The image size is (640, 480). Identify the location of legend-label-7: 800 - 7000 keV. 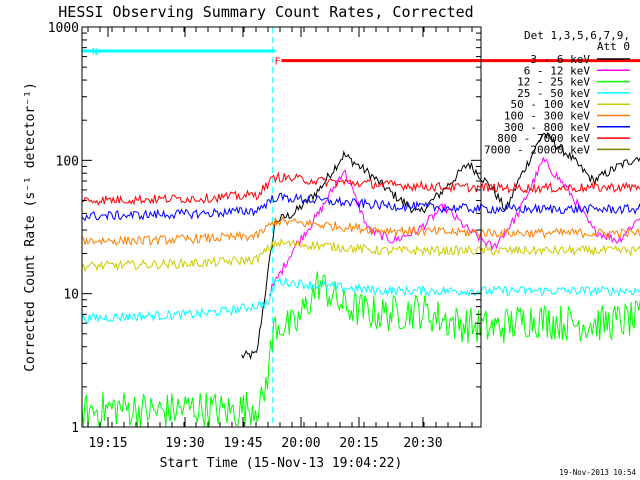
(543, 138).